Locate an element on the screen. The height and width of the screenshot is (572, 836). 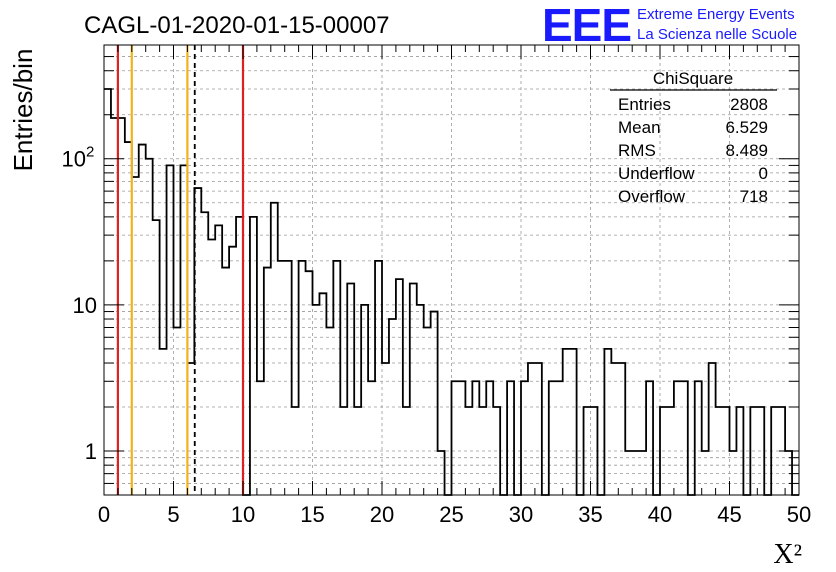
stats-row-label: Entries is located at coordinates (644, 104).